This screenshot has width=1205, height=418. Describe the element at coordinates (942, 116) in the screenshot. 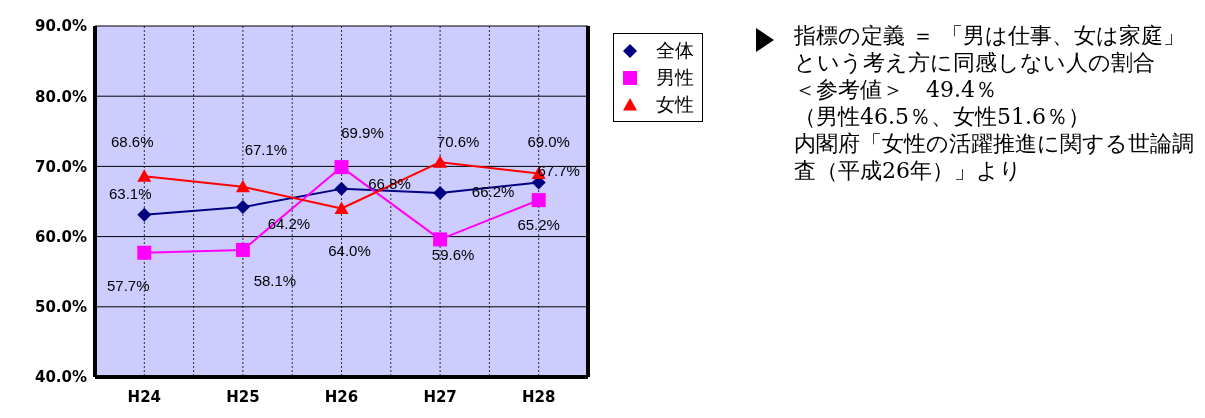

I see `text: （男性46.5％、女性51.6％）` at that location.